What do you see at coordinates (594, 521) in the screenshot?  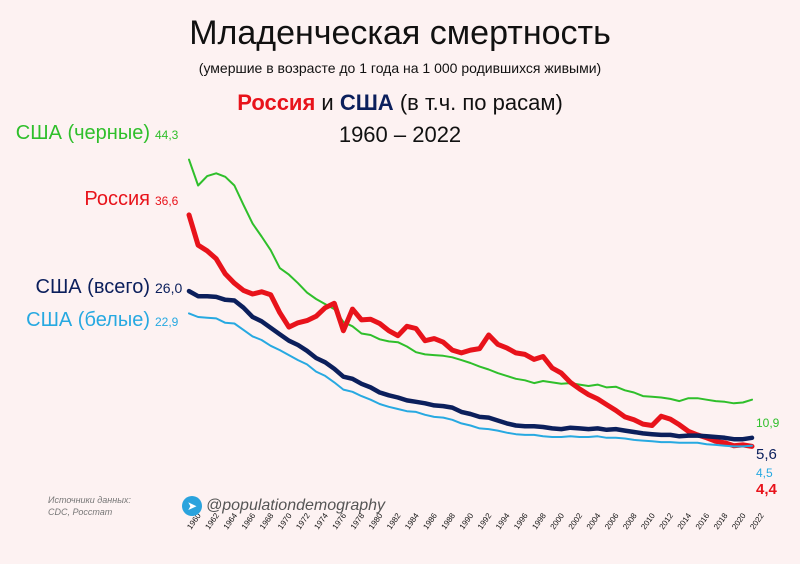 I see `x-tick-label-22: 2004` at bounding box center [594, 521].